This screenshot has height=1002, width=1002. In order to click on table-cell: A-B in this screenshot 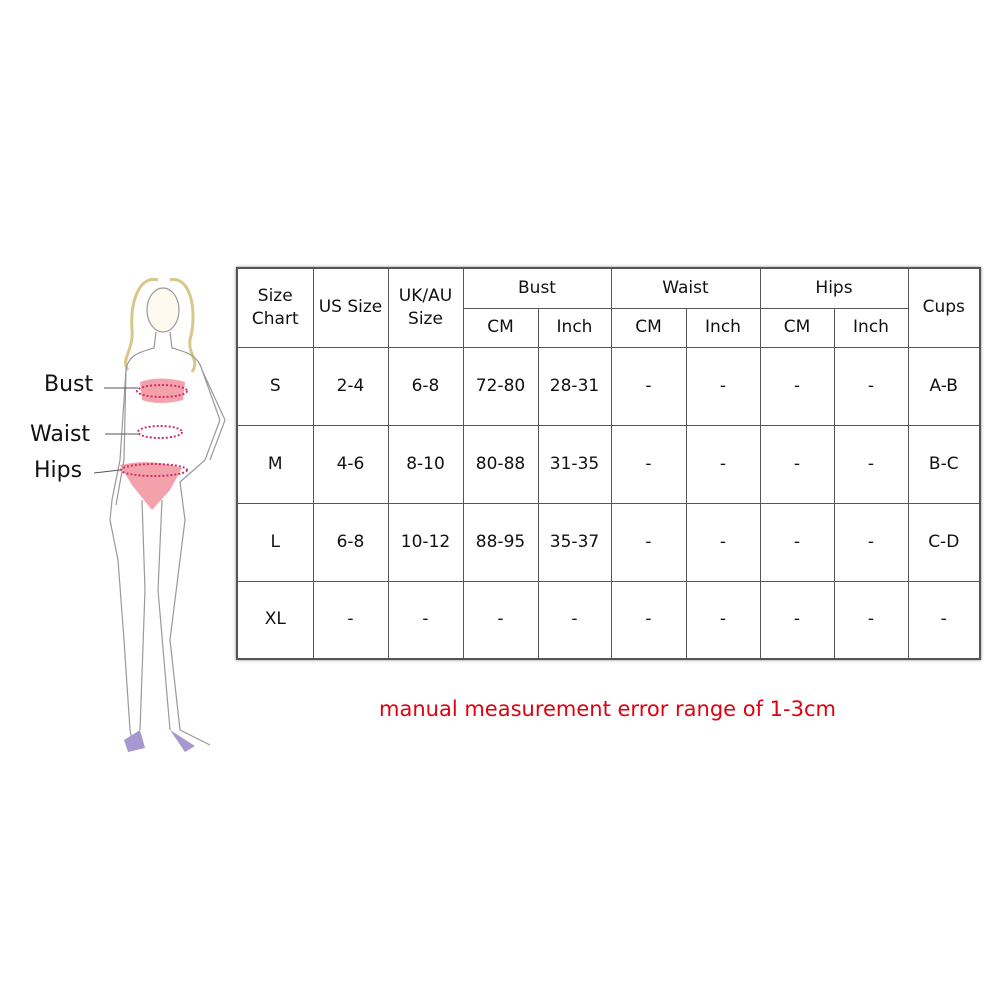, I will do `click(944, 386)`.